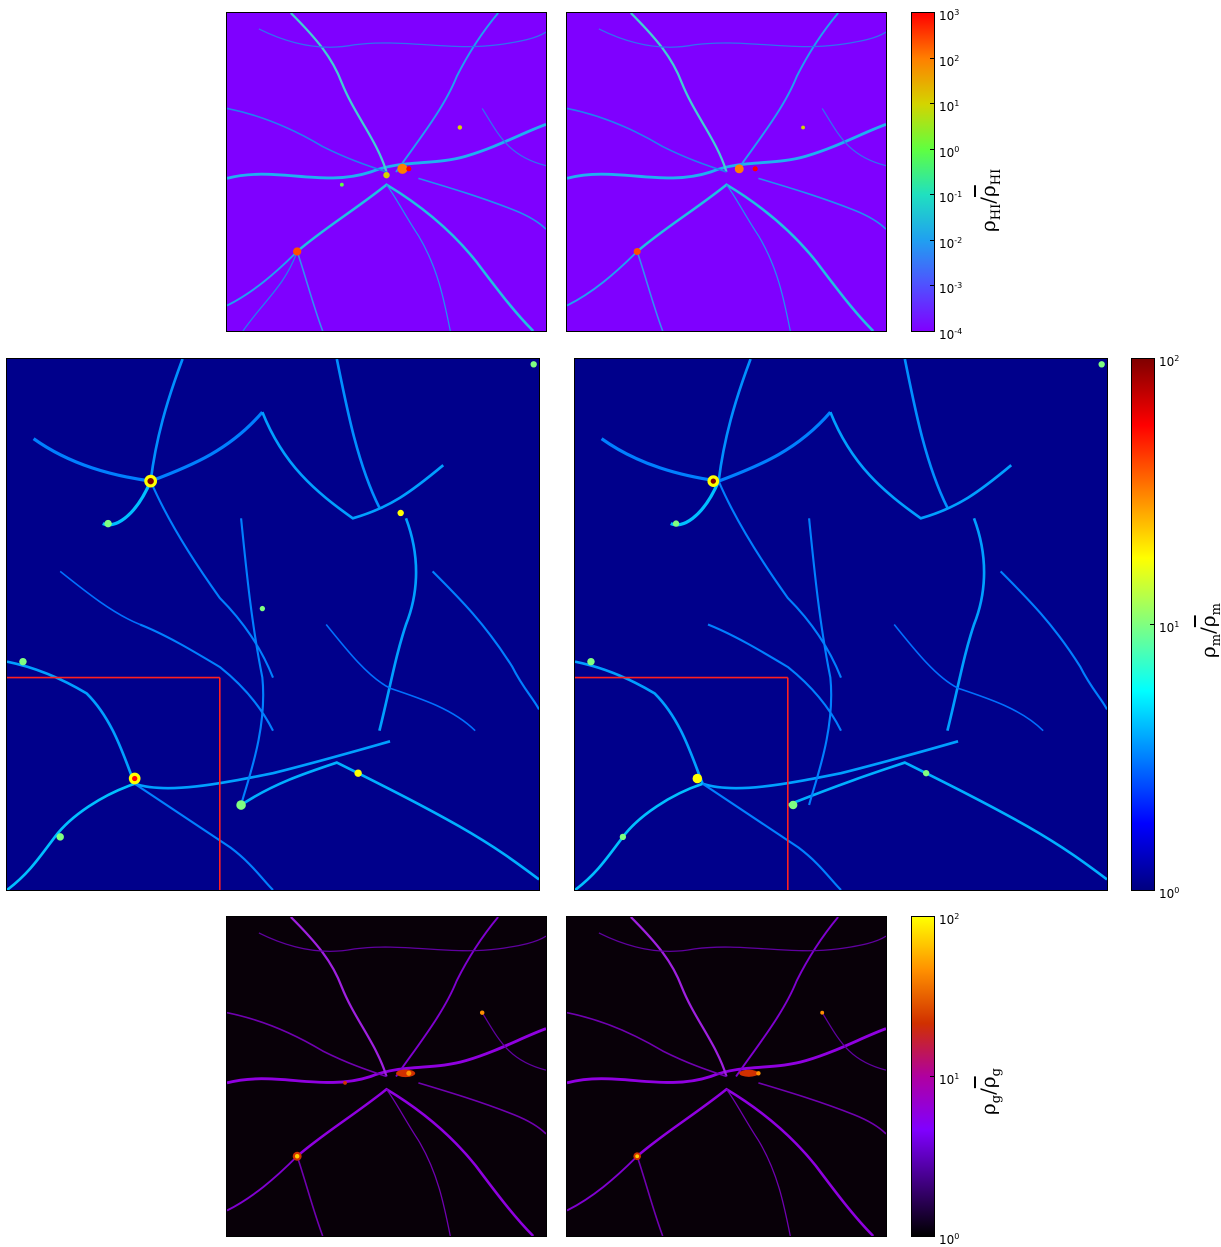 The image size is (1221, 1247). I want to click on hi-density-map-right, so click(726, 172).